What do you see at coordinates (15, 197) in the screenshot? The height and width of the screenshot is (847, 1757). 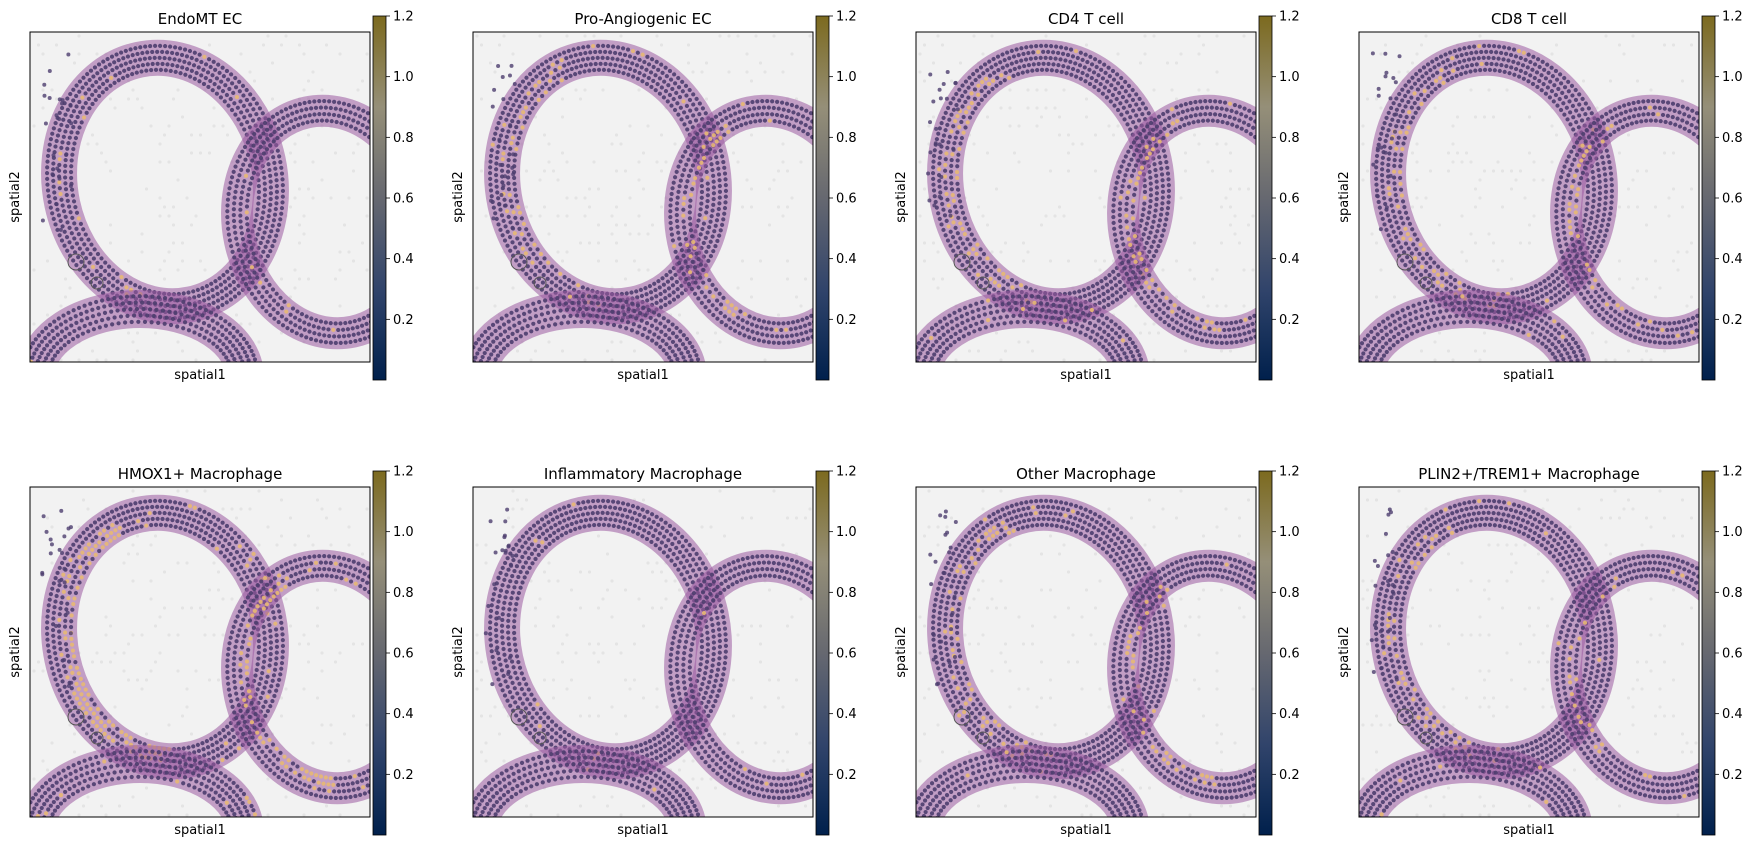 I see `y-axis-label: spatial2` at bounding box center [15, 197].